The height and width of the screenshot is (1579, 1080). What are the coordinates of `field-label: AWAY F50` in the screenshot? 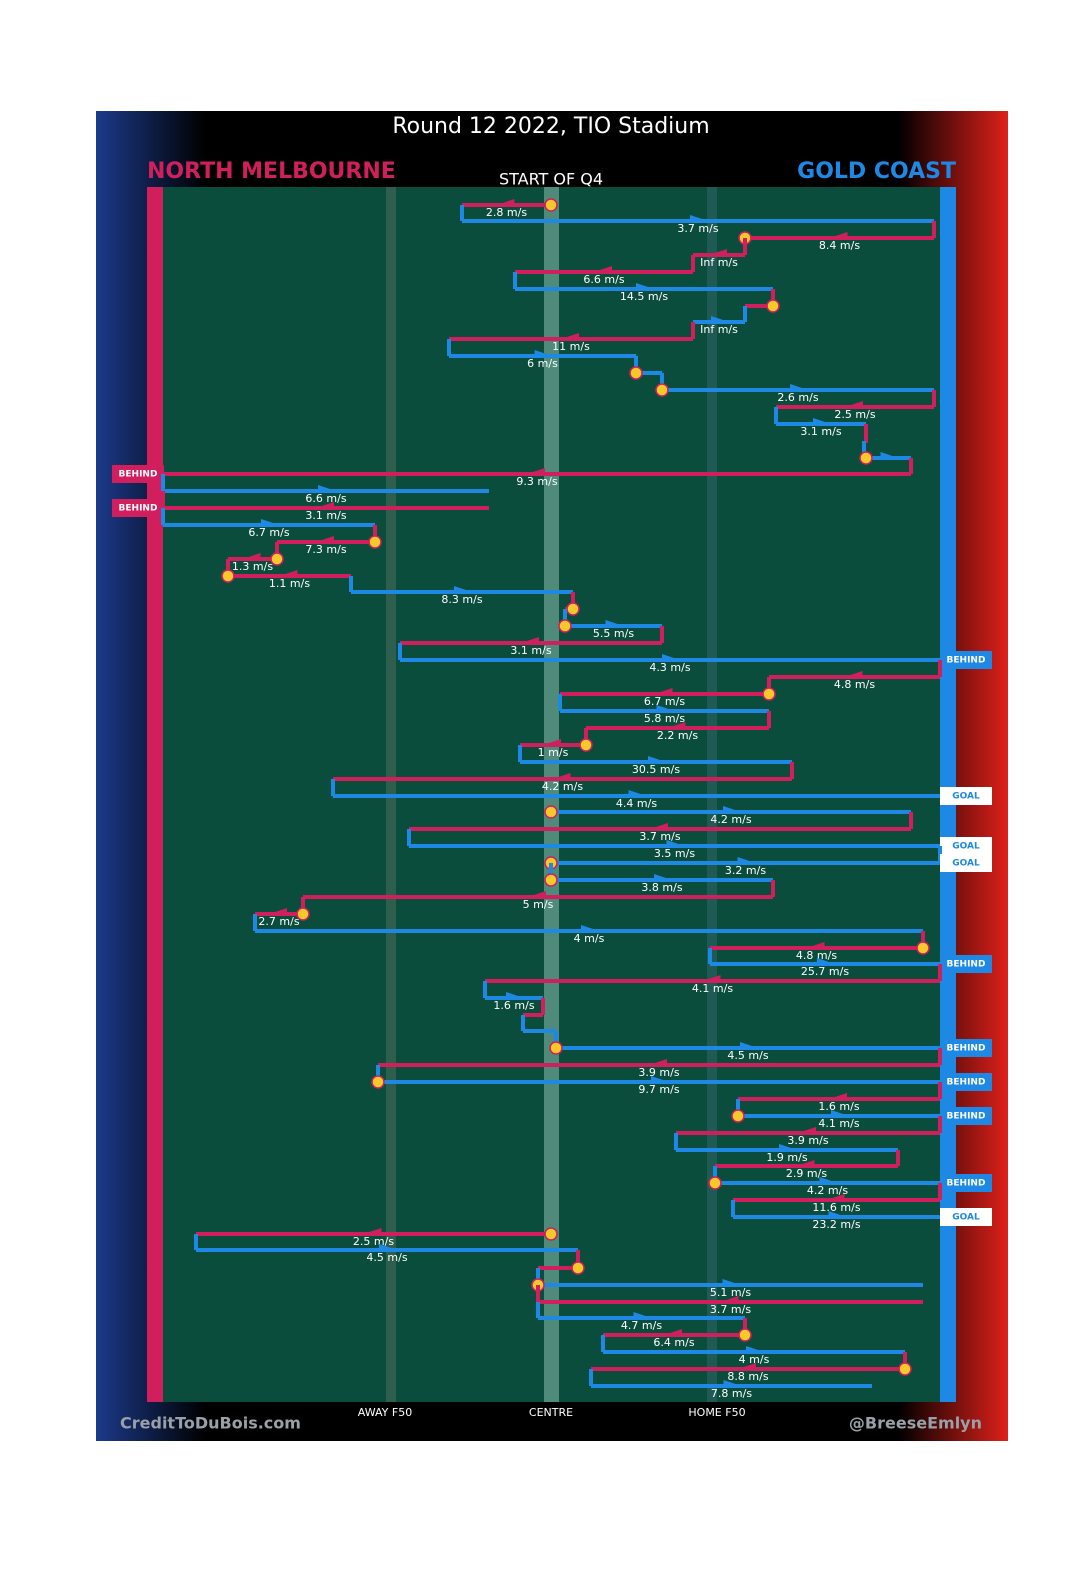 It's located at (385, 1412).